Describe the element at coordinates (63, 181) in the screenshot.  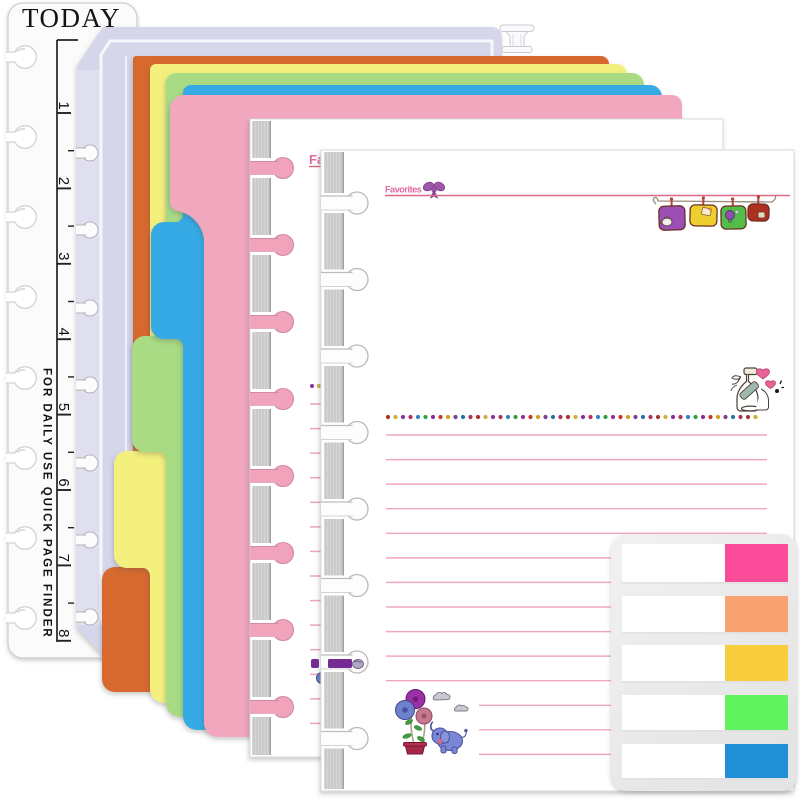
I see `svg-text: 2` at that location.